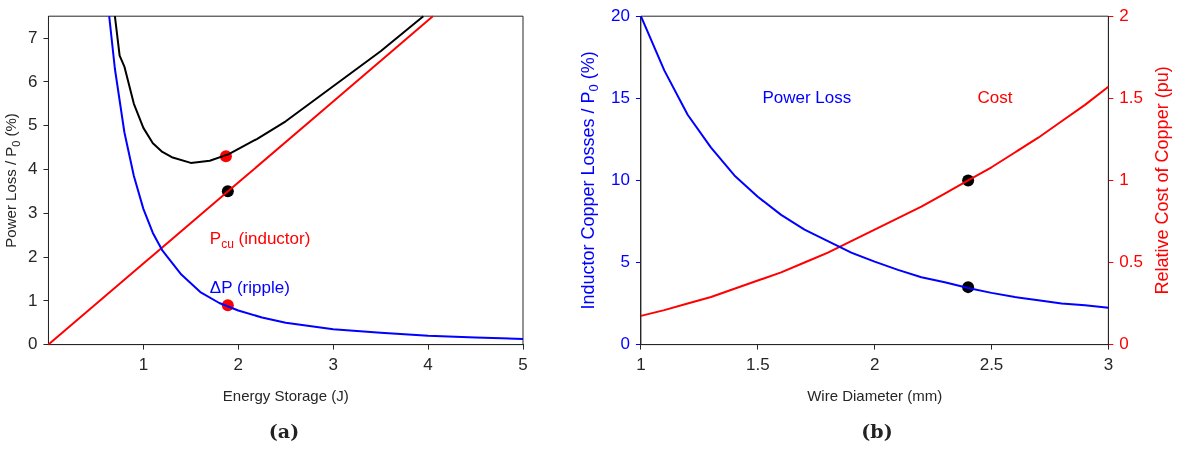 This screenshot has height=459, width=1177. Describe the element at coordinates (807, 97) in the screenshot. I see `text: Power Loss` at that location.